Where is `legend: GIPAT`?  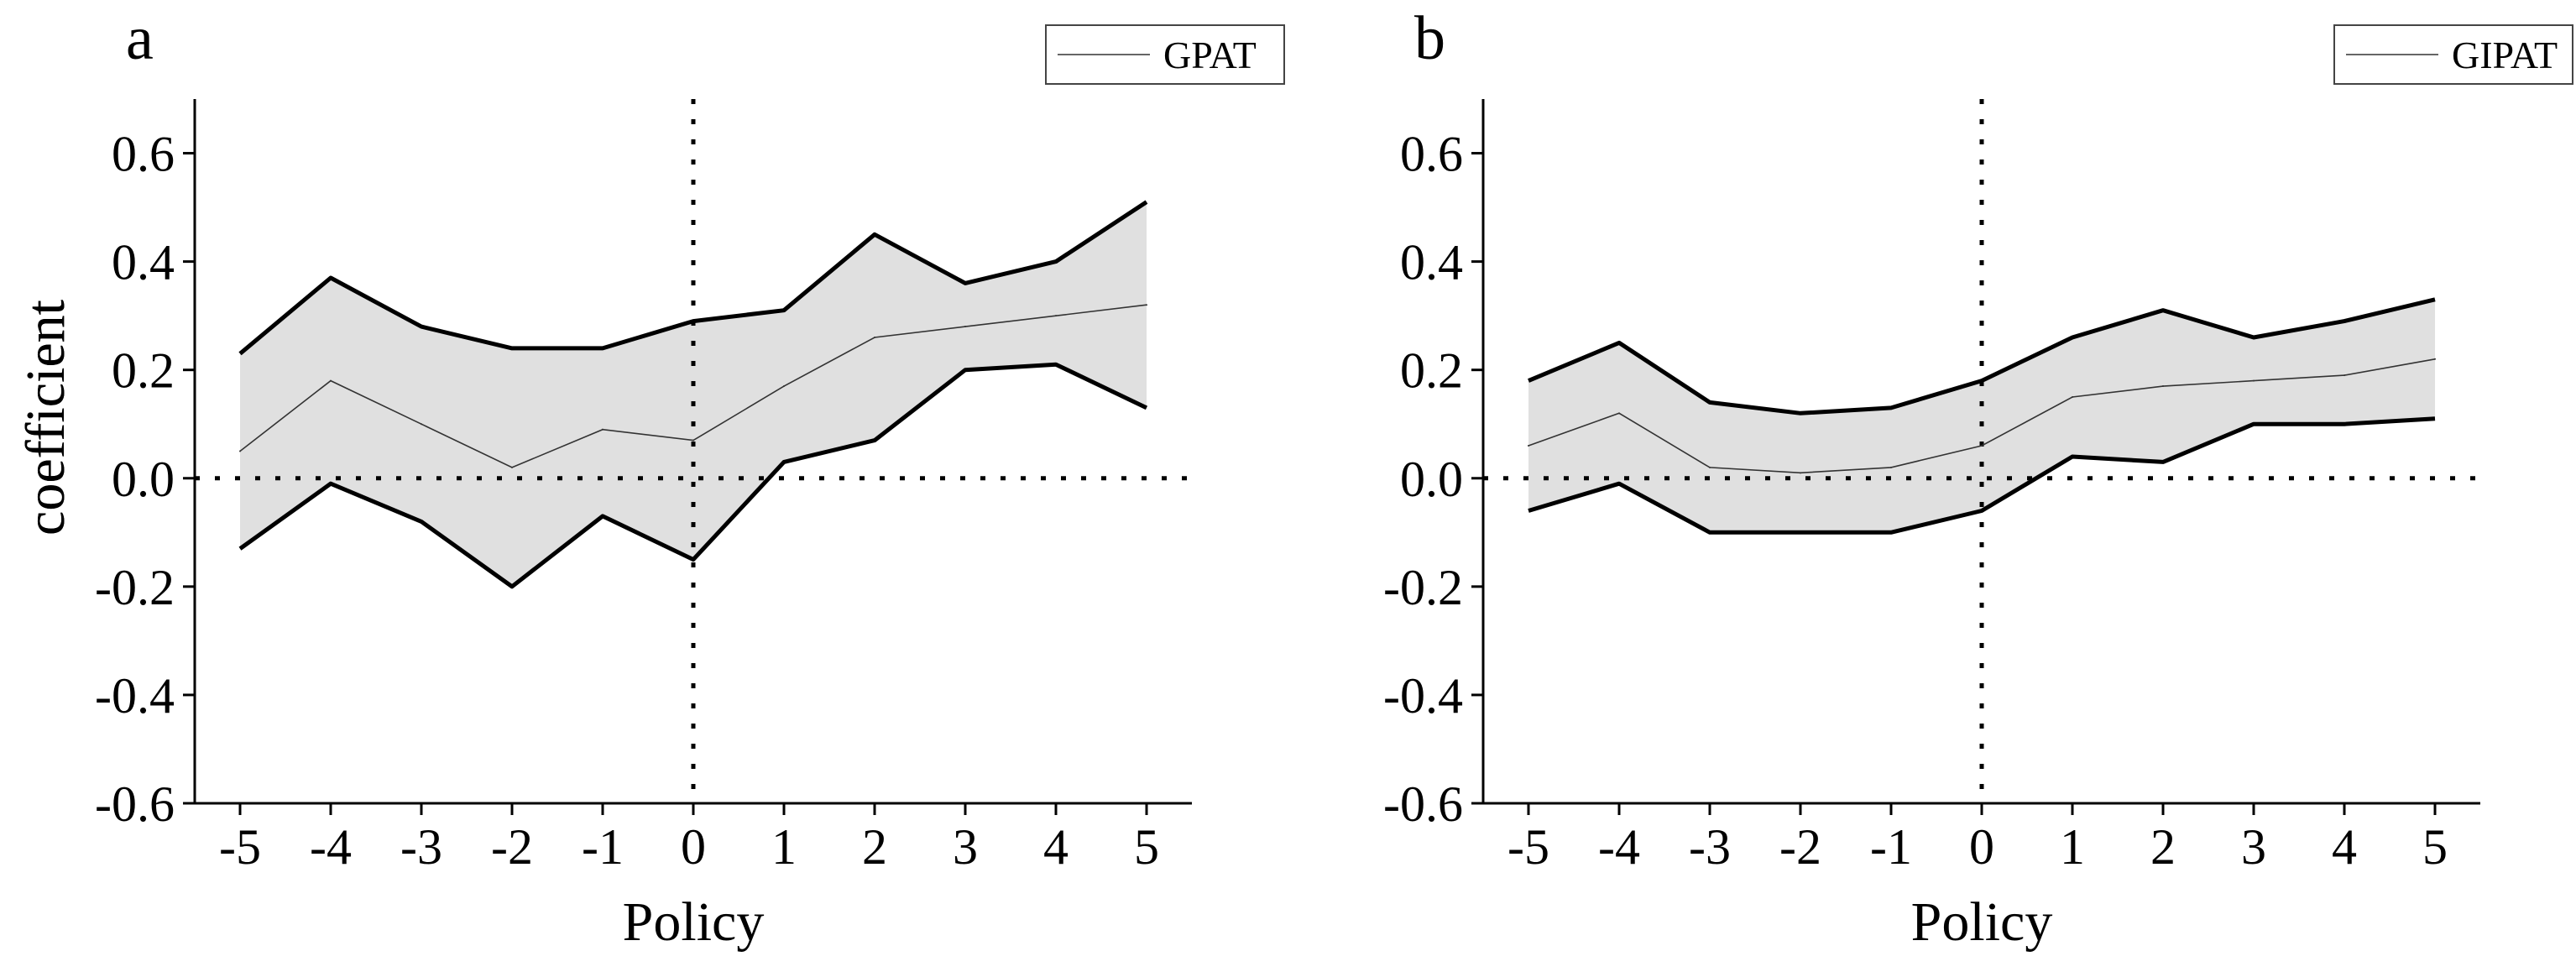 legend: GIPAT is located at coordinates (2453, 54).